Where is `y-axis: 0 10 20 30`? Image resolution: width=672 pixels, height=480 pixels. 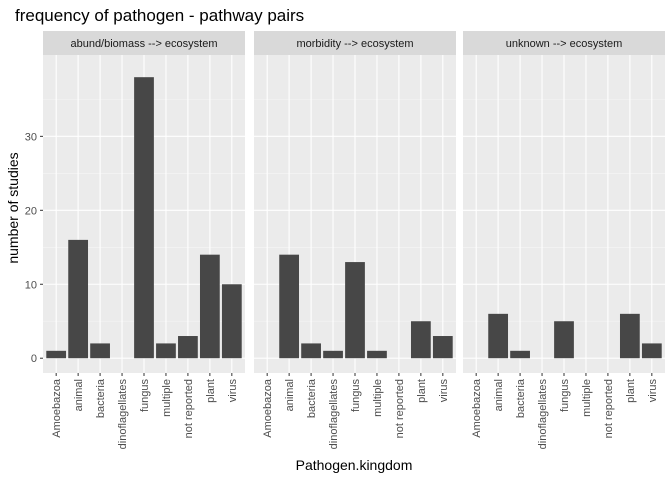
y-axis: 0 10 20 30 is located at coordinates (34, 248).